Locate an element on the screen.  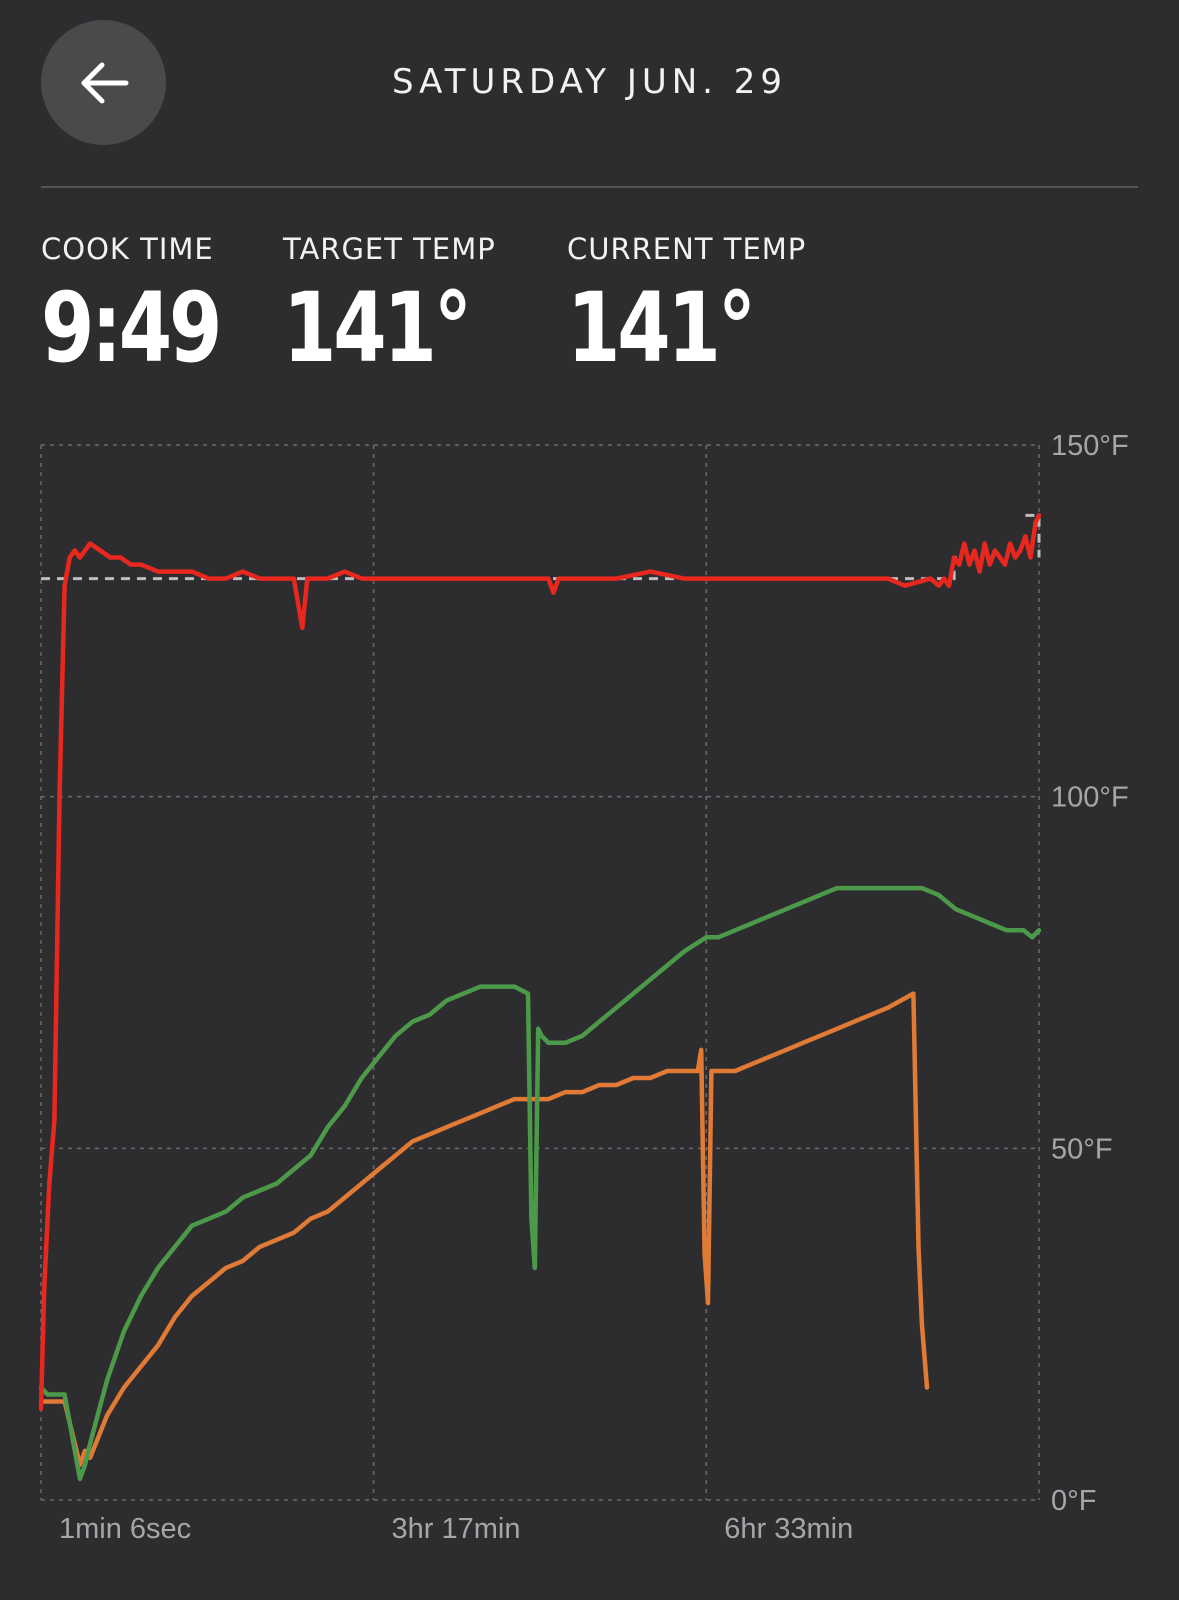
cook-time-value: 9:49 is located at coordinates (131, 328).